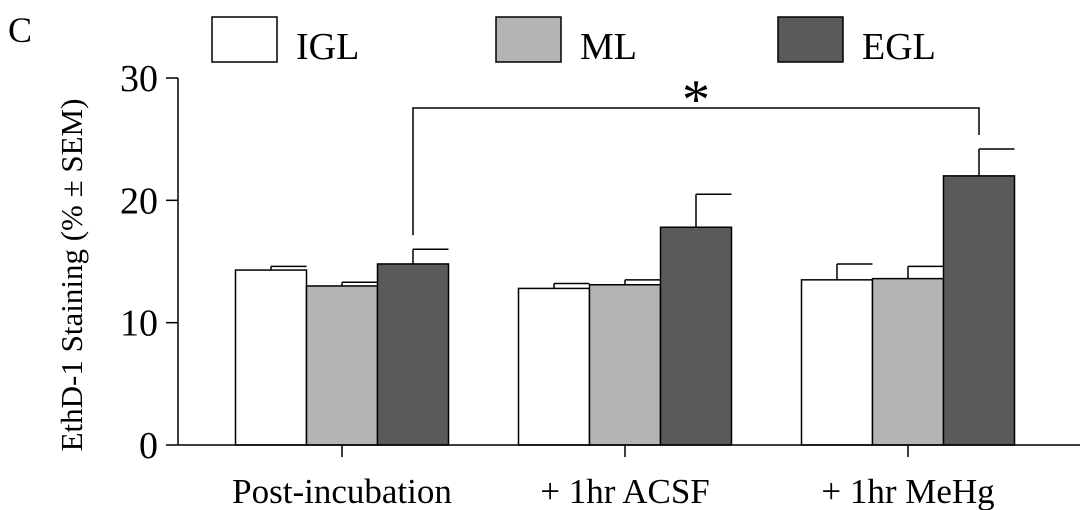  I want to click on panel-label: C, so click(20, 30).